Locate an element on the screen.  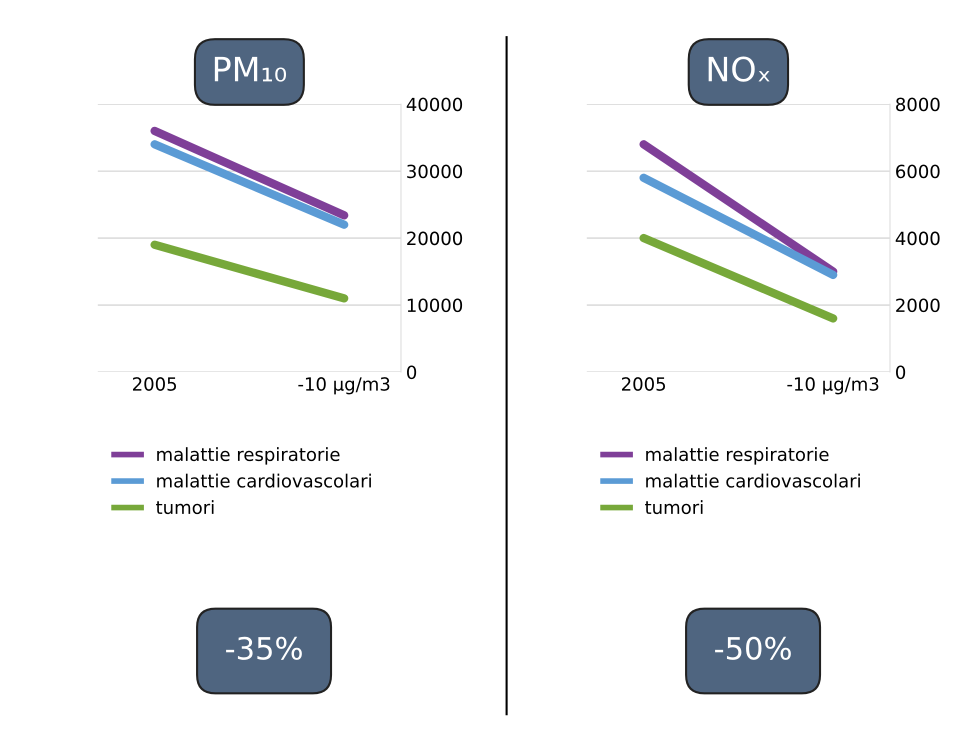
text: -35% is located at coordinates (264, 648).